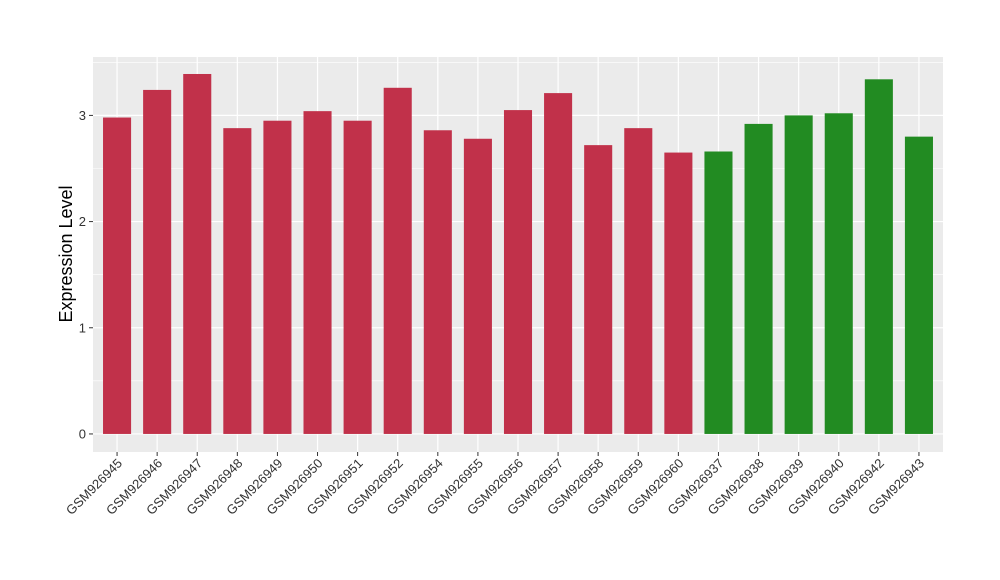  I want to click on bar-GSM926958, so click(598, 289).